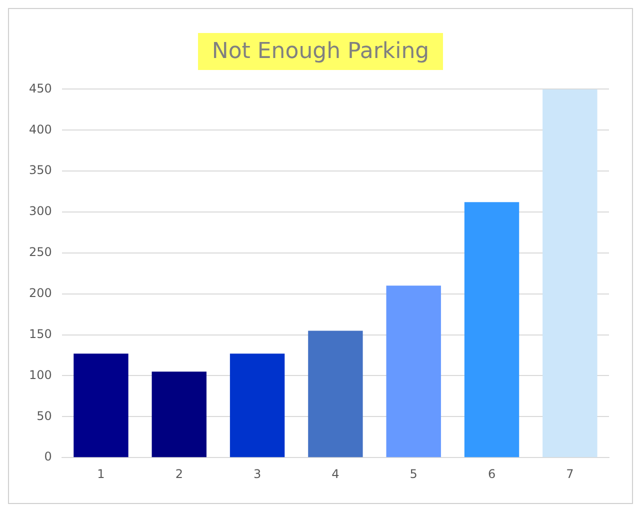 Image resolution: width=641 pixels, height=512 pixels. I want to click on y-tick-label: 450, so click(40, 88).